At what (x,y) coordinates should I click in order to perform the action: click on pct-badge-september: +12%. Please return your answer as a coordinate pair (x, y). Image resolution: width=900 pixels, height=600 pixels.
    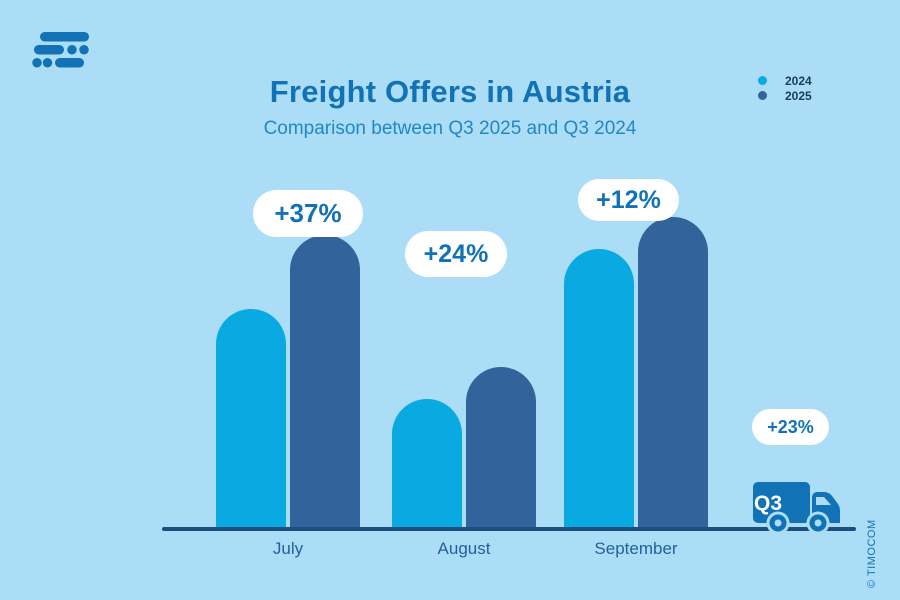
    Looking at the image, I should click on (628, 200).